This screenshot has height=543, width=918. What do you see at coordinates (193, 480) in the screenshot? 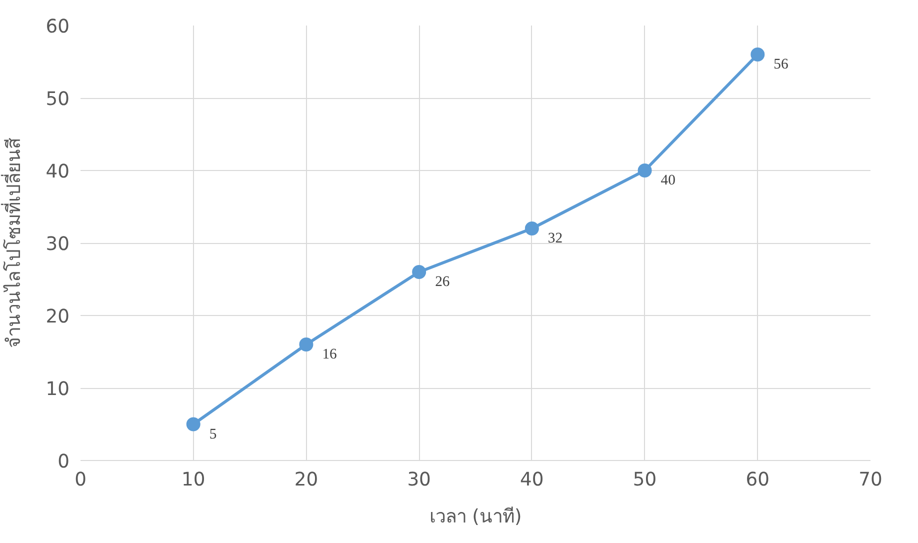
I see `x-tick-label: 10` at bounding box center [193, 480].